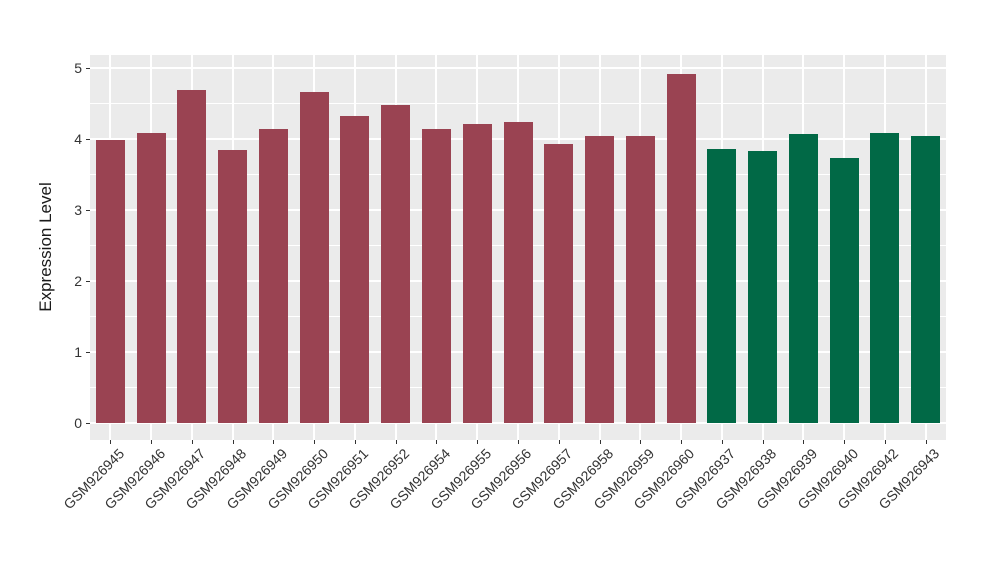 The height and width of the screenshot is (580, 1000). Describe the element at coordinates (78, 423) in the screenshot. I see `y-tick-label: 0` at that location.